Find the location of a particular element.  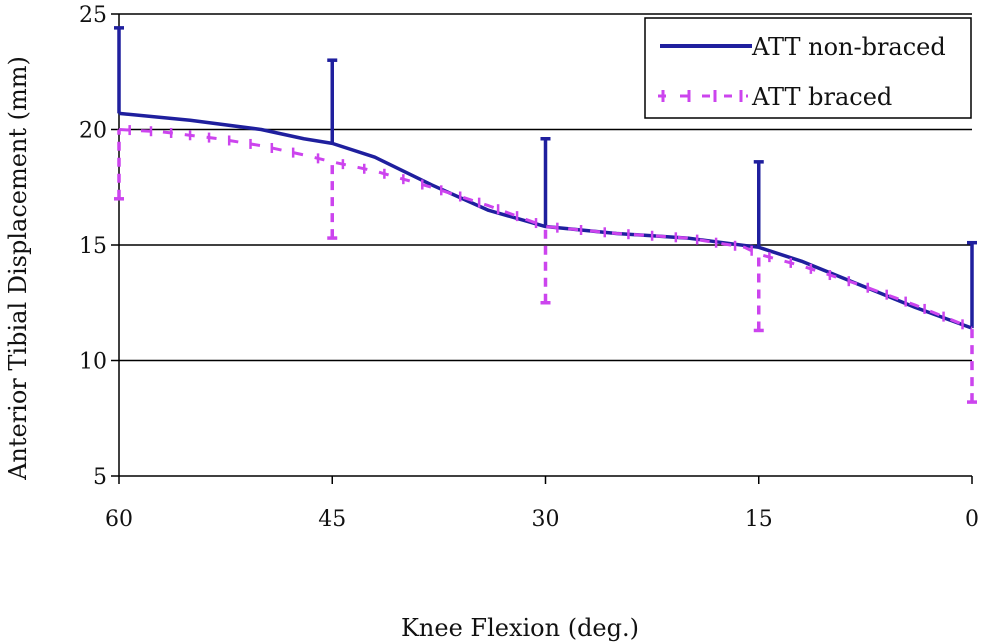

x-tick-label: 60 is located at coordinates (119, 519).